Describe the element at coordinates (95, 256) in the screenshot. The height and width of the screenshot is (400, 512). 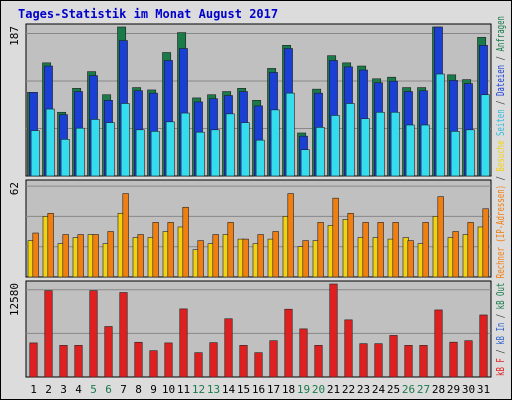
I see `bar-rechner-ip-adressen--day-5` at that location.